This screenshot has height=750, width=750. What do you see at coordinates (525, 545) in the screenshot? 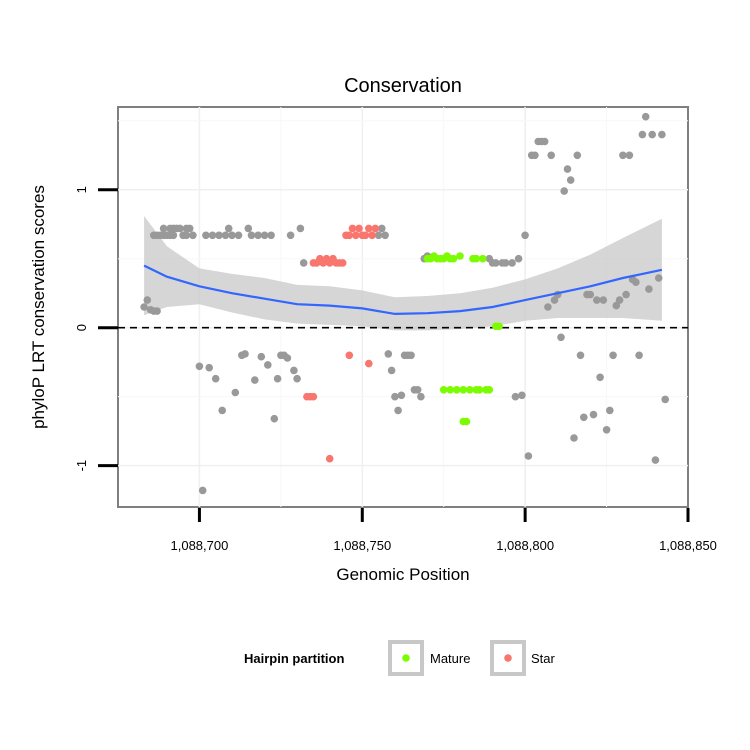
I see `x-axis-tick-label: 1,088,800` at bounding box center [525, 545].